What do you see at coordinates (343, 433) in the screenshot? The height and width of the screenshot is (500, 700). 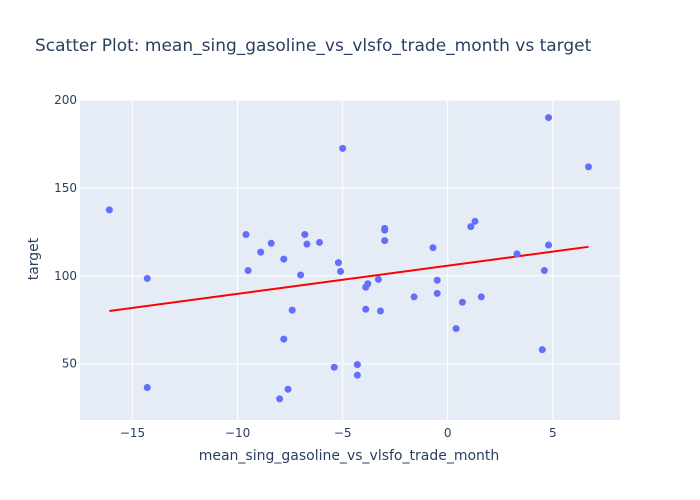 I see `x-tick-label: −5` at bounding box center [343, 433].